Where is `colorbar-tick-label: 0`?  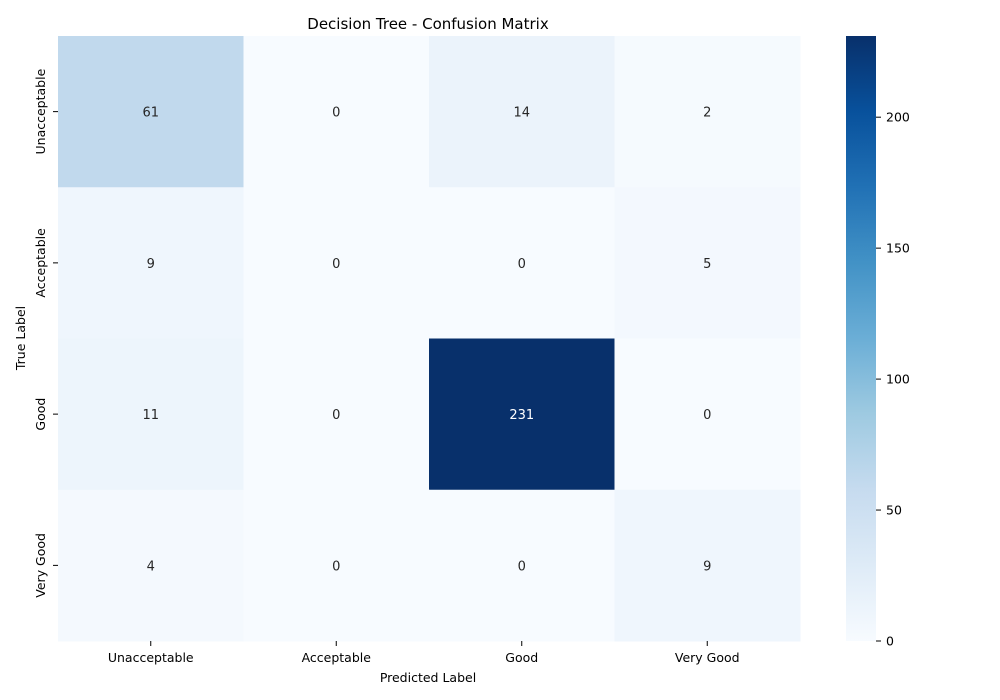 colorbar-tick-label: 0 is located at coordinates (890, 641).